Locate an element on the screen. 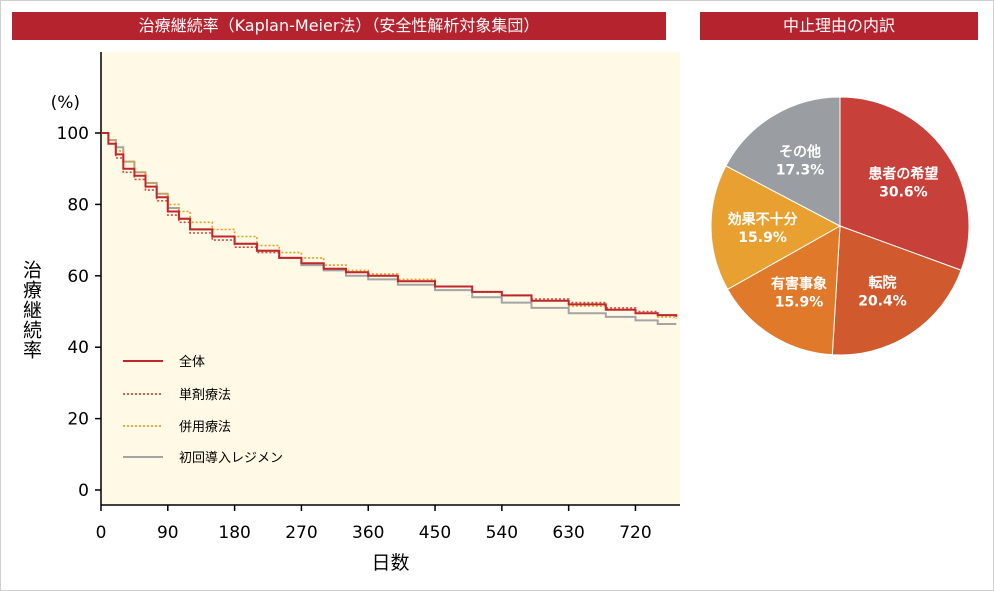  x-tick-label: 180 is located at coordinates (234, 533).